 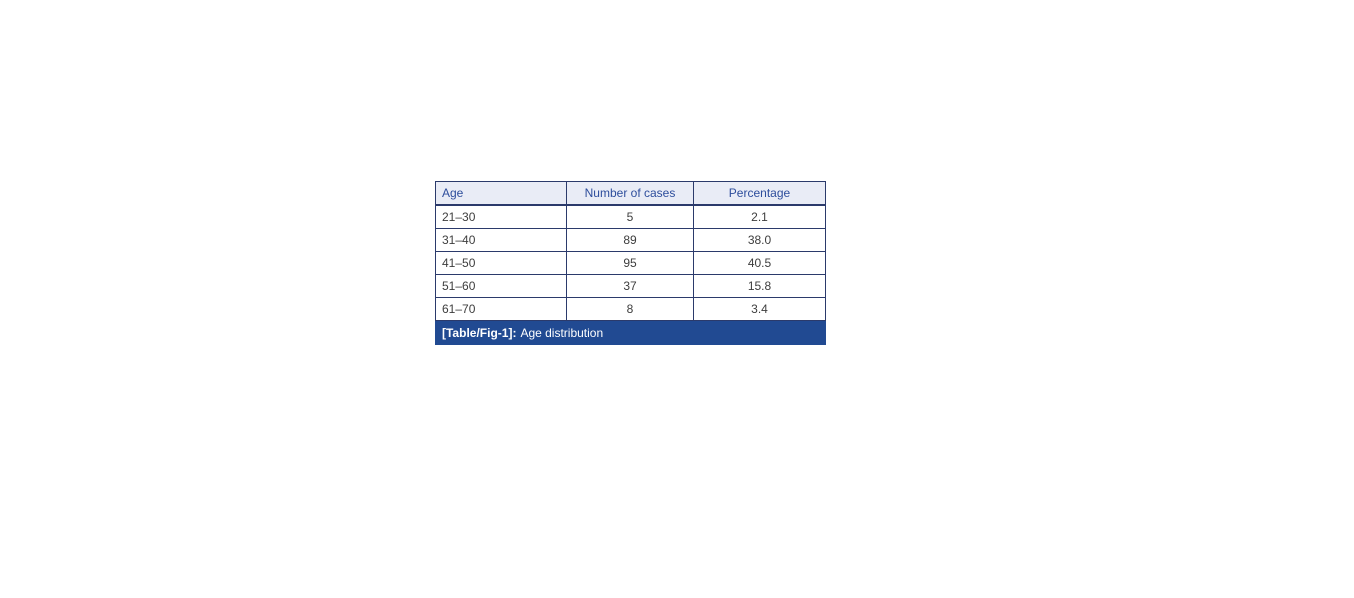 I want to click on table-row: 51–60 37 15.8, so click(x=630, y=286).